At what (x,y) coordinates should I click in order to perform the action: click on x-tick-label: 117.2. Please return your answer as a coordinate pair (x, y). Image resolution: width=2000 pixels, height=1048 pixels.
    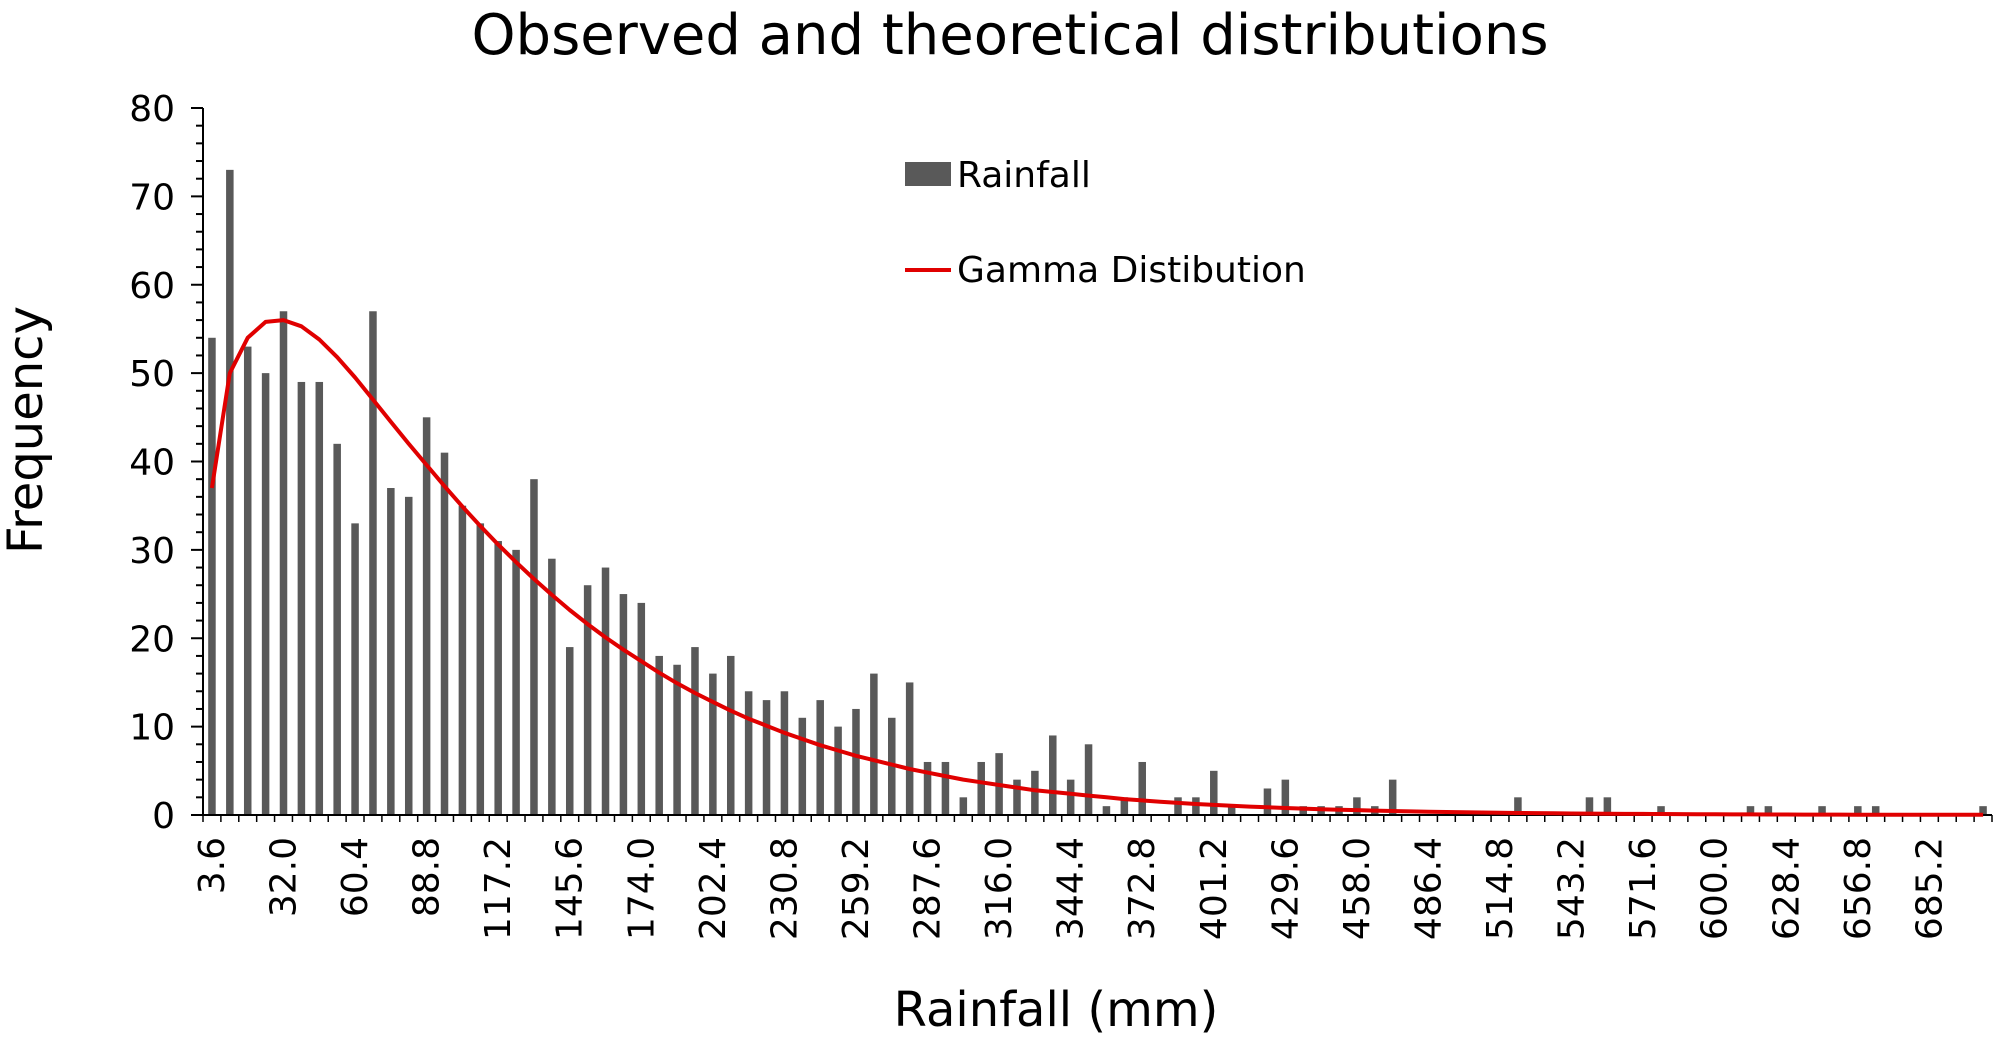
    Looking at the image, I should click on (498, 888).